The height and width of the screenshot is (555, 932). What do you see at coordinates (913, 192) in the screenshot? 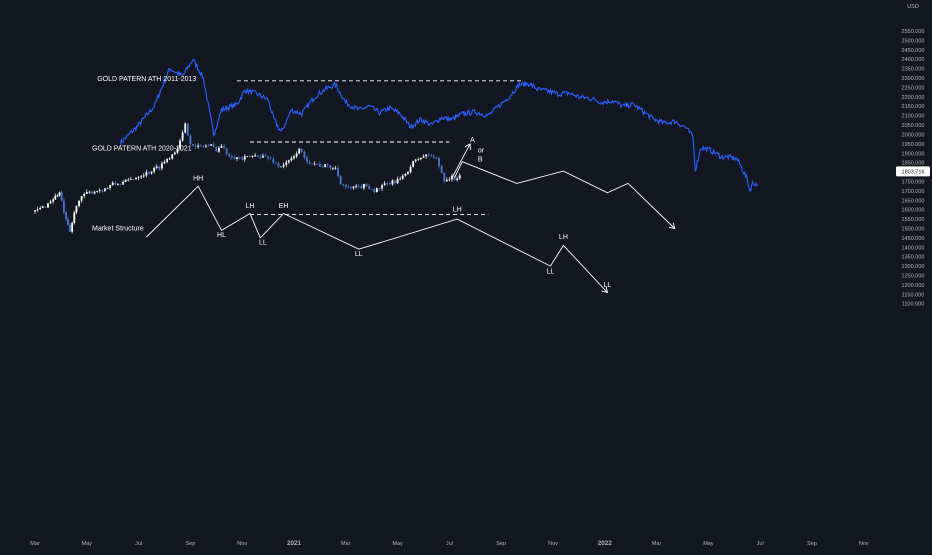
I see `y-tick-label: 1700.000` at bounding box center [913, 192].